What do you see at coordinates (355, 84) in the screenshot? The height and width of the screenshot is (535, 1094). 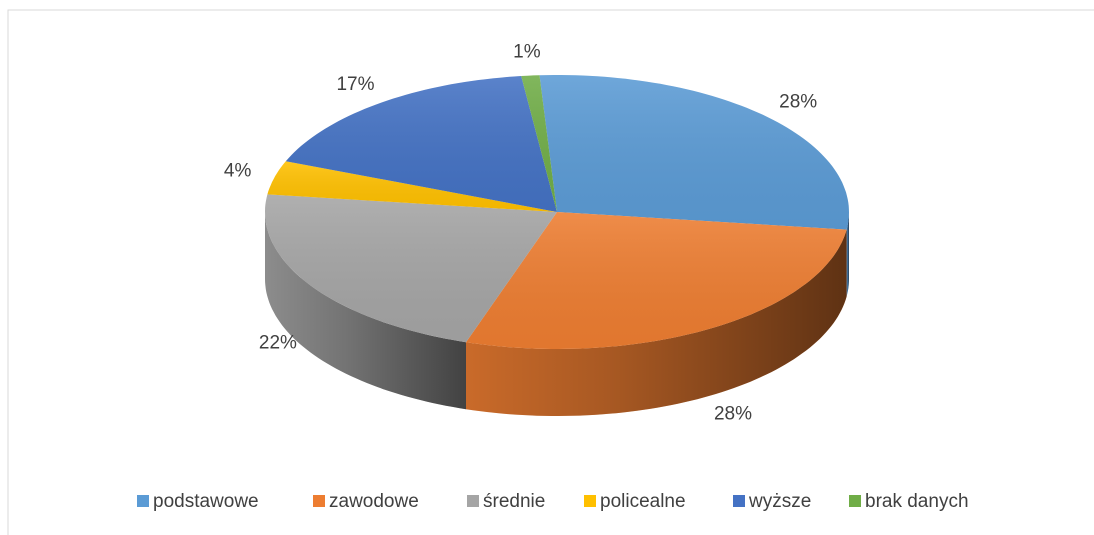 I see `data-label: 17%` at bounding box center [355, 84].